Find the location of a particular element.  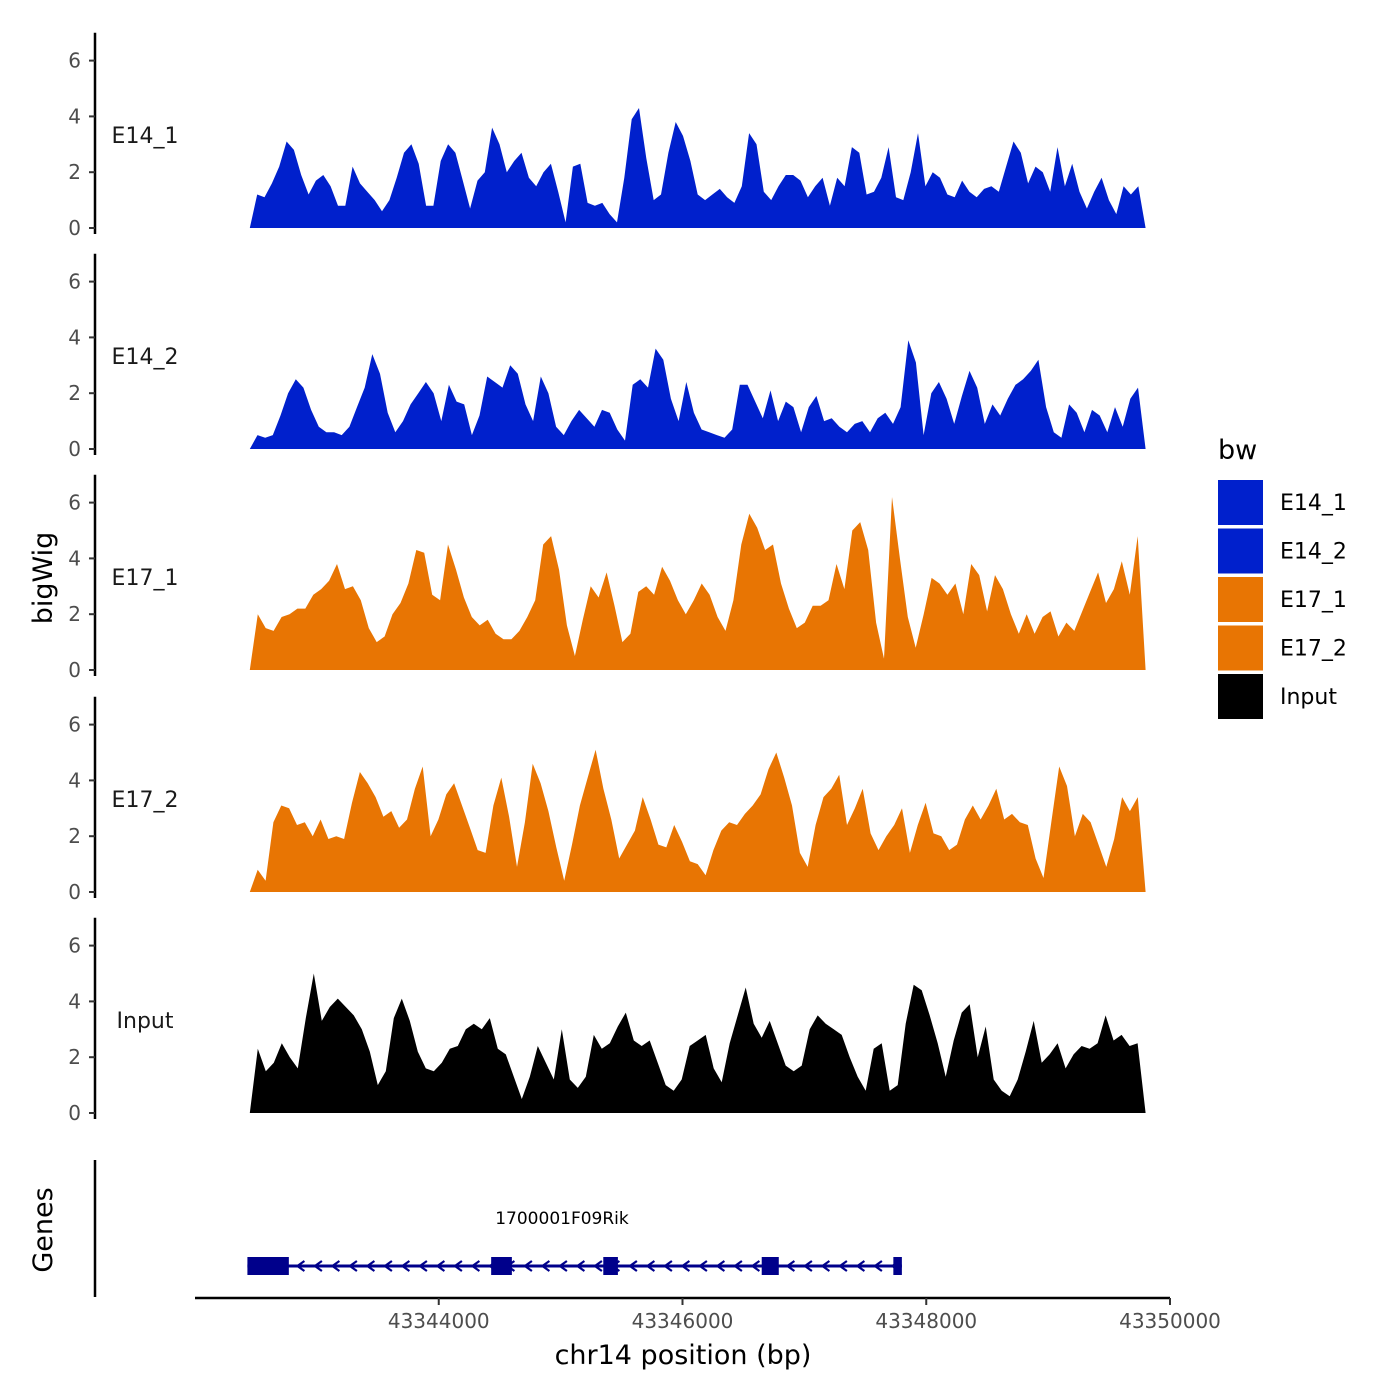

legend-label: Input is located at coordinates (1308, 697).